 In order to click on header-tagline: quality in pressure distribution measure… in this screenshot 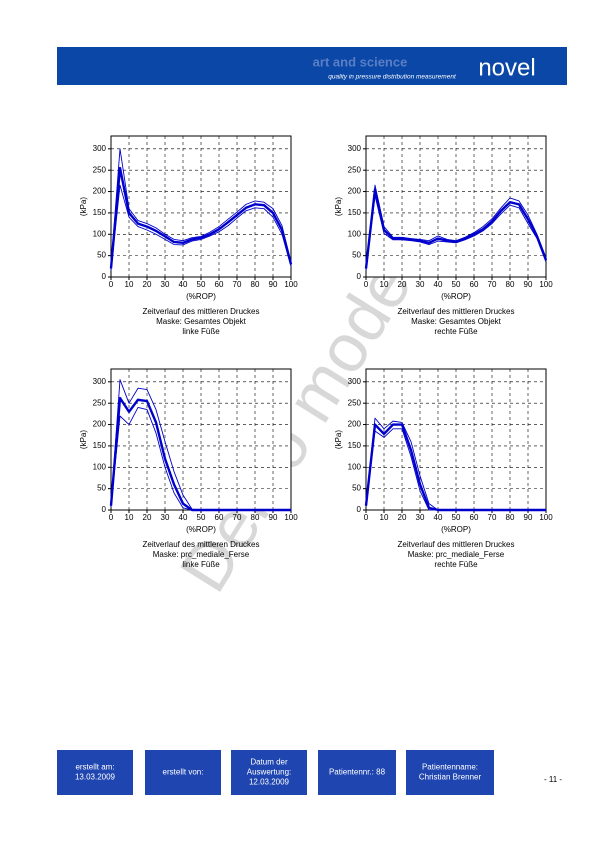, I will do `click(392, 77)`.